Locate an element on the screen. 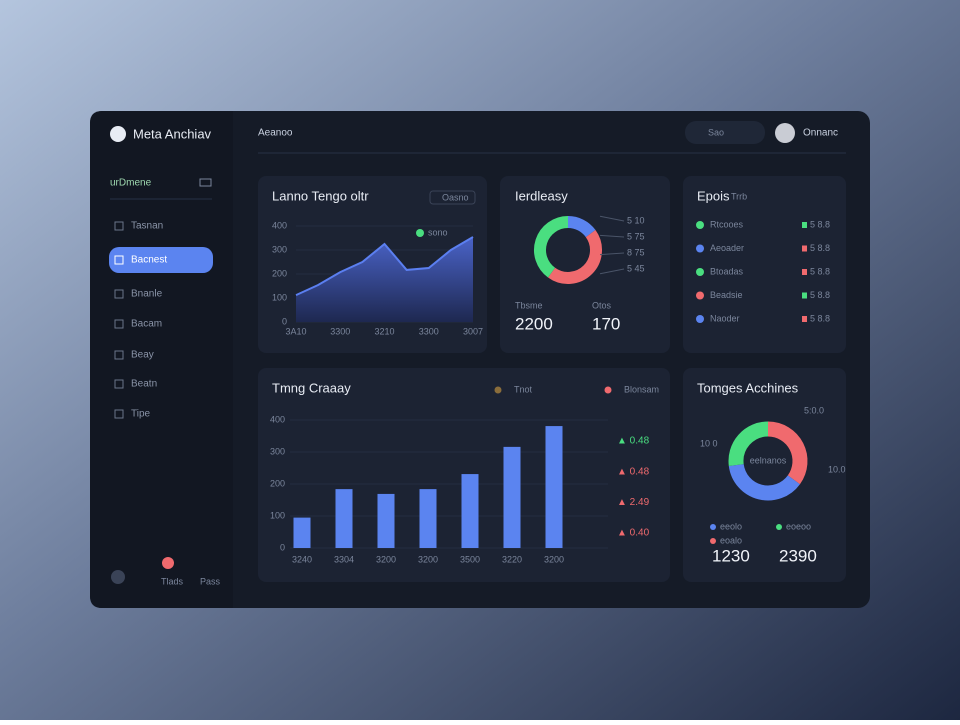 This screenshot has height=725, width=960. x-tick-label: 3300 is located at coordinates (340, 331).